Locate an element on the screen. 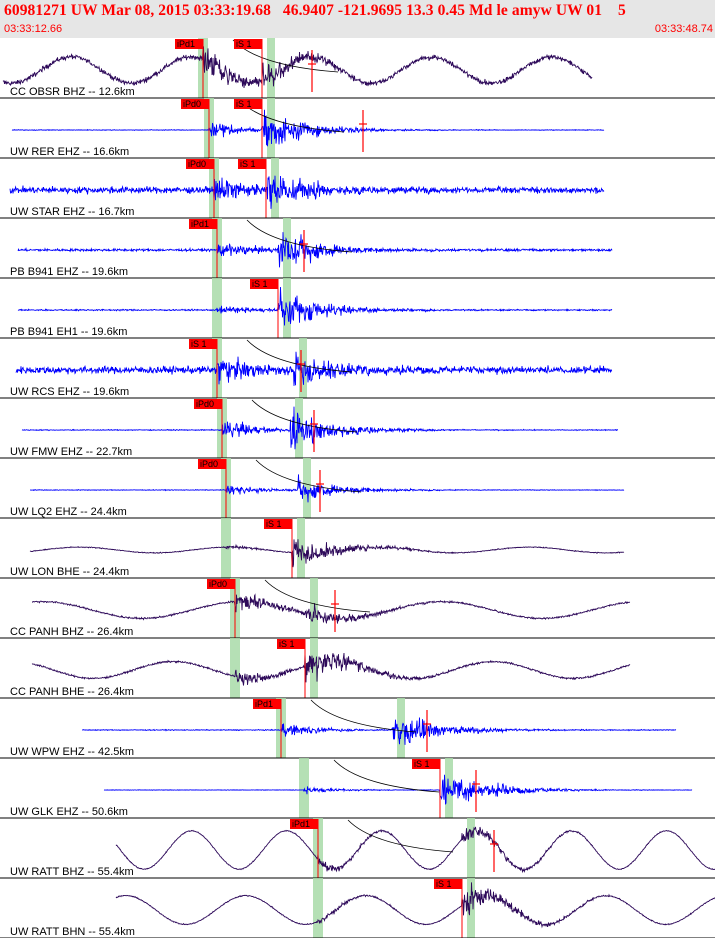  trace-row: iS 1 UW LON BHE -- 24.4km is located at coordinates (357, 548).